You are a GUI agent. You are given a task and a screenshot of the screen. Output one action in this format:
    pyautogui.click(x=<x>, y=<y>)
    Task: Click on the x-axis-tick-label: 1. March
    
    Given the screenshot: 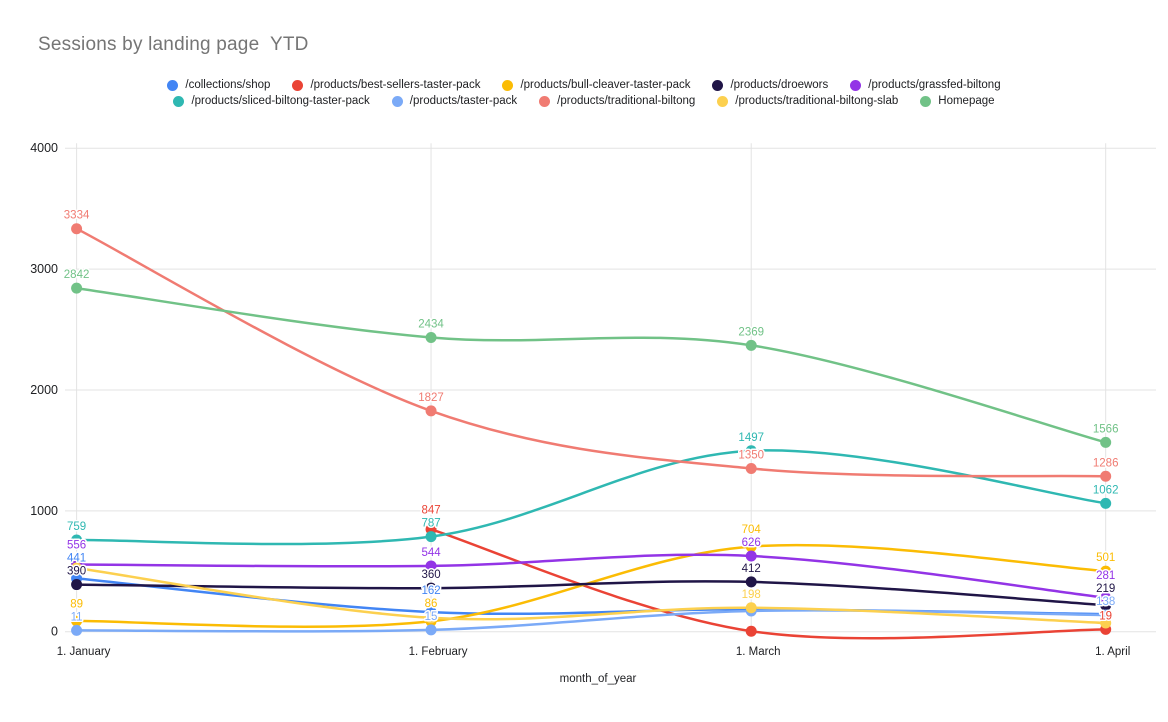 What is the action you would take?
    pyautogui.click(x=758, y=652)
    